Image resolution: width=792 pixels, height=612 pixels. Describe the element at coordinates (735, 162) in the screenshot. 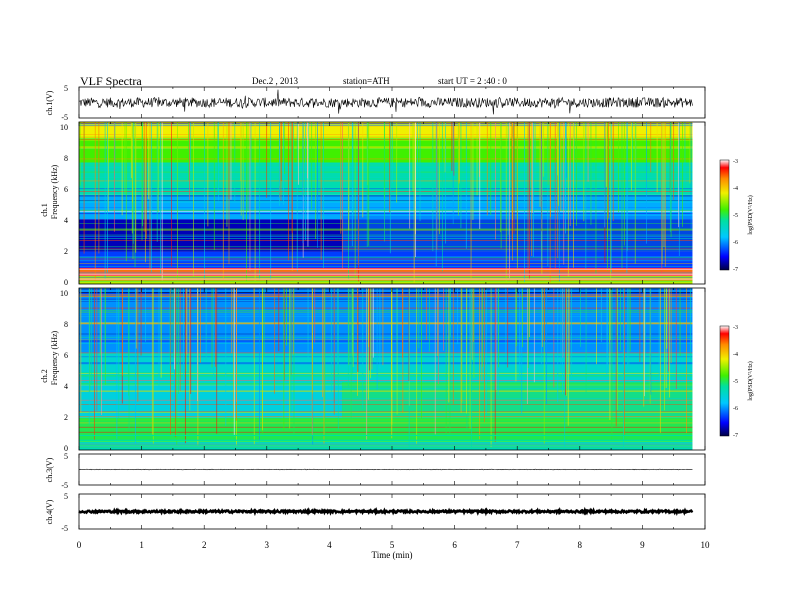

I see `ch1-cbar-tick-m3: -3` at that location.